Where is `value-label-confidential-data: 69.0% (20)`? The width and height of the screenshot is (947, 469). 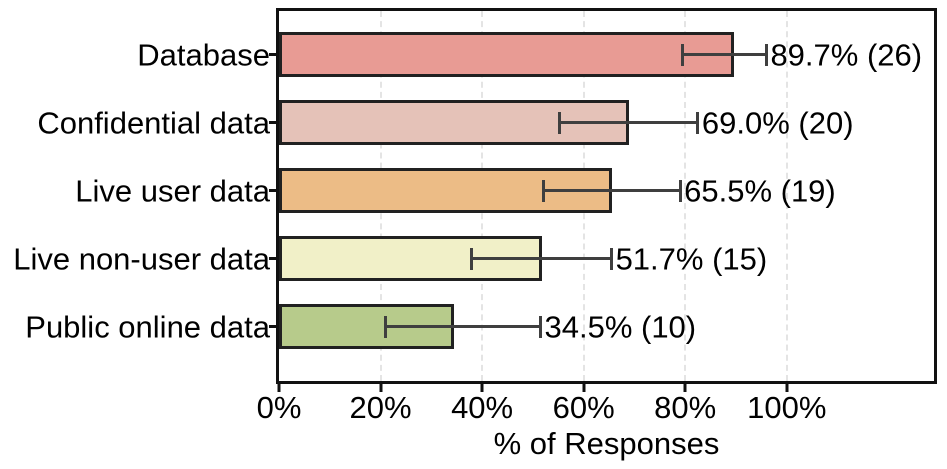 value-label-confidential-data: 69.0% (20) is located at coordinates (777, 122).